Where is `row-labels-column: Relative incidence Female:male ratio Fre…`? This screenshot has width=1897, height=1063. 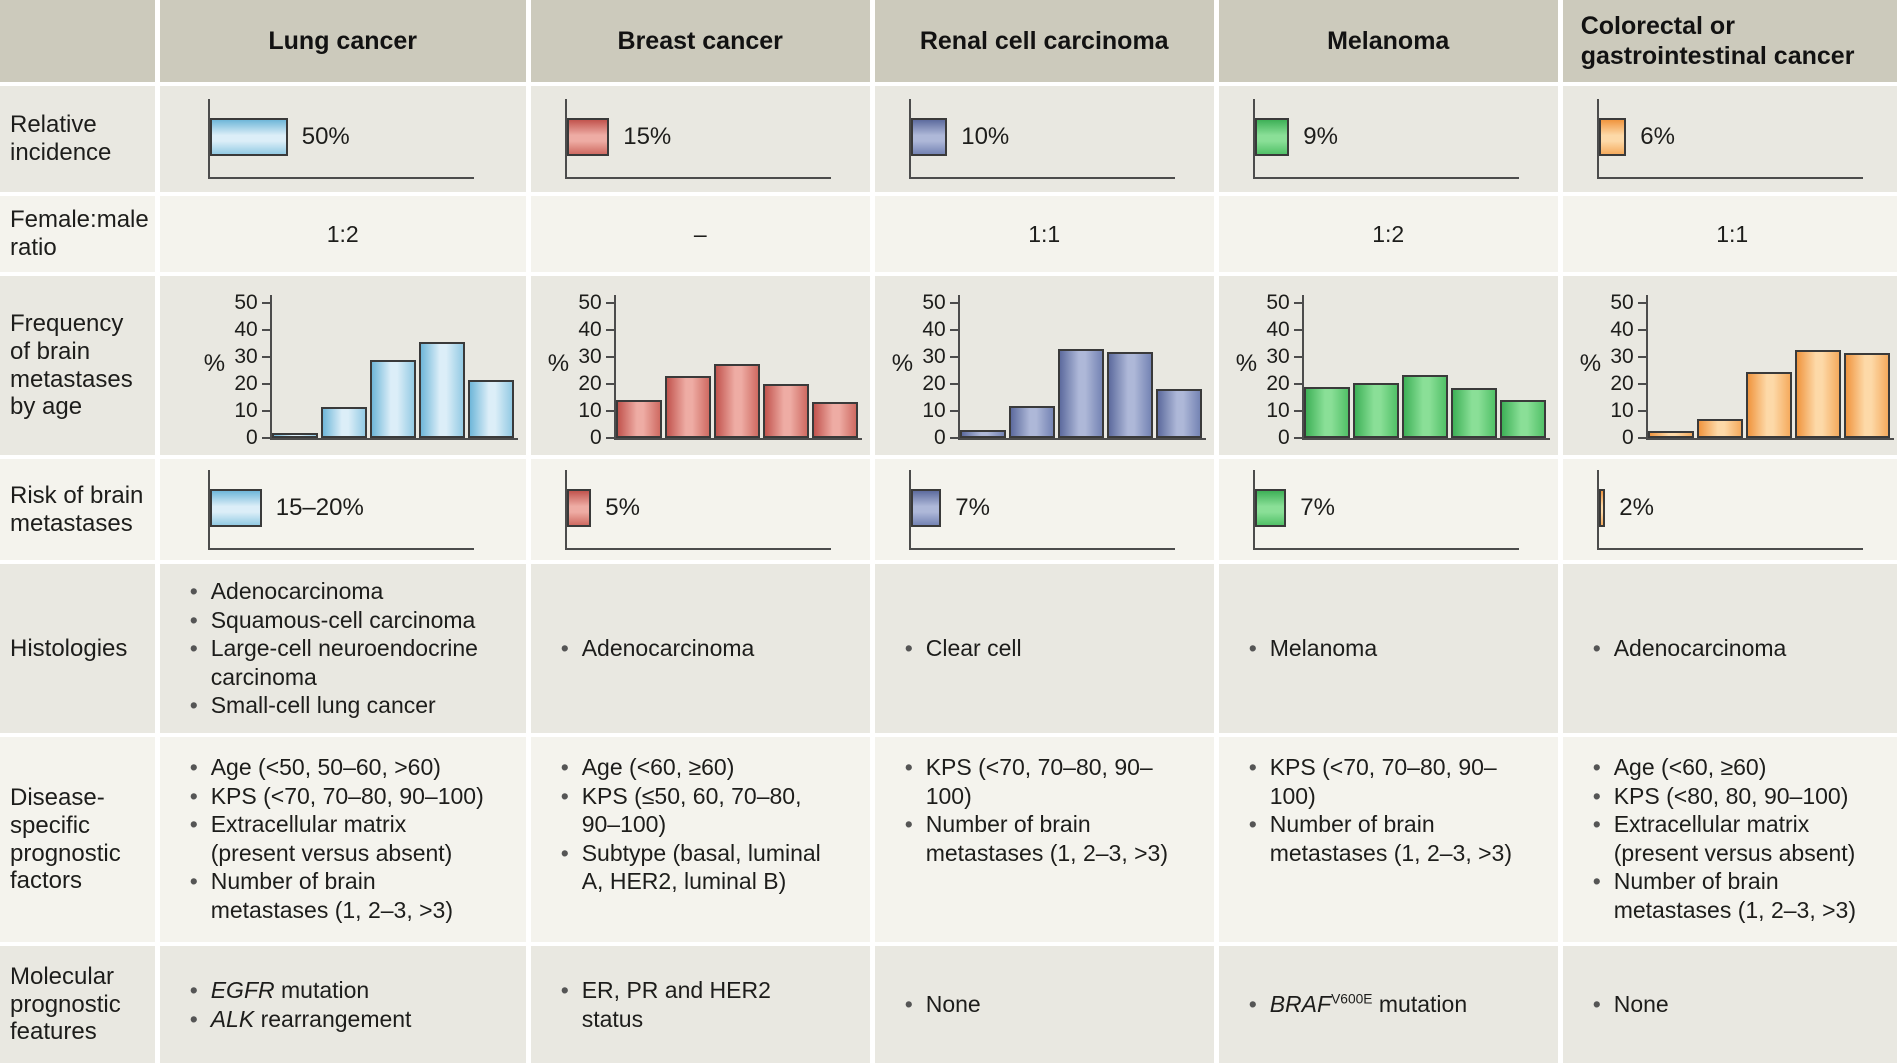
row-labels-column: Relative incidence Female:male ratio Fre… is located at coordinates (77, 531).